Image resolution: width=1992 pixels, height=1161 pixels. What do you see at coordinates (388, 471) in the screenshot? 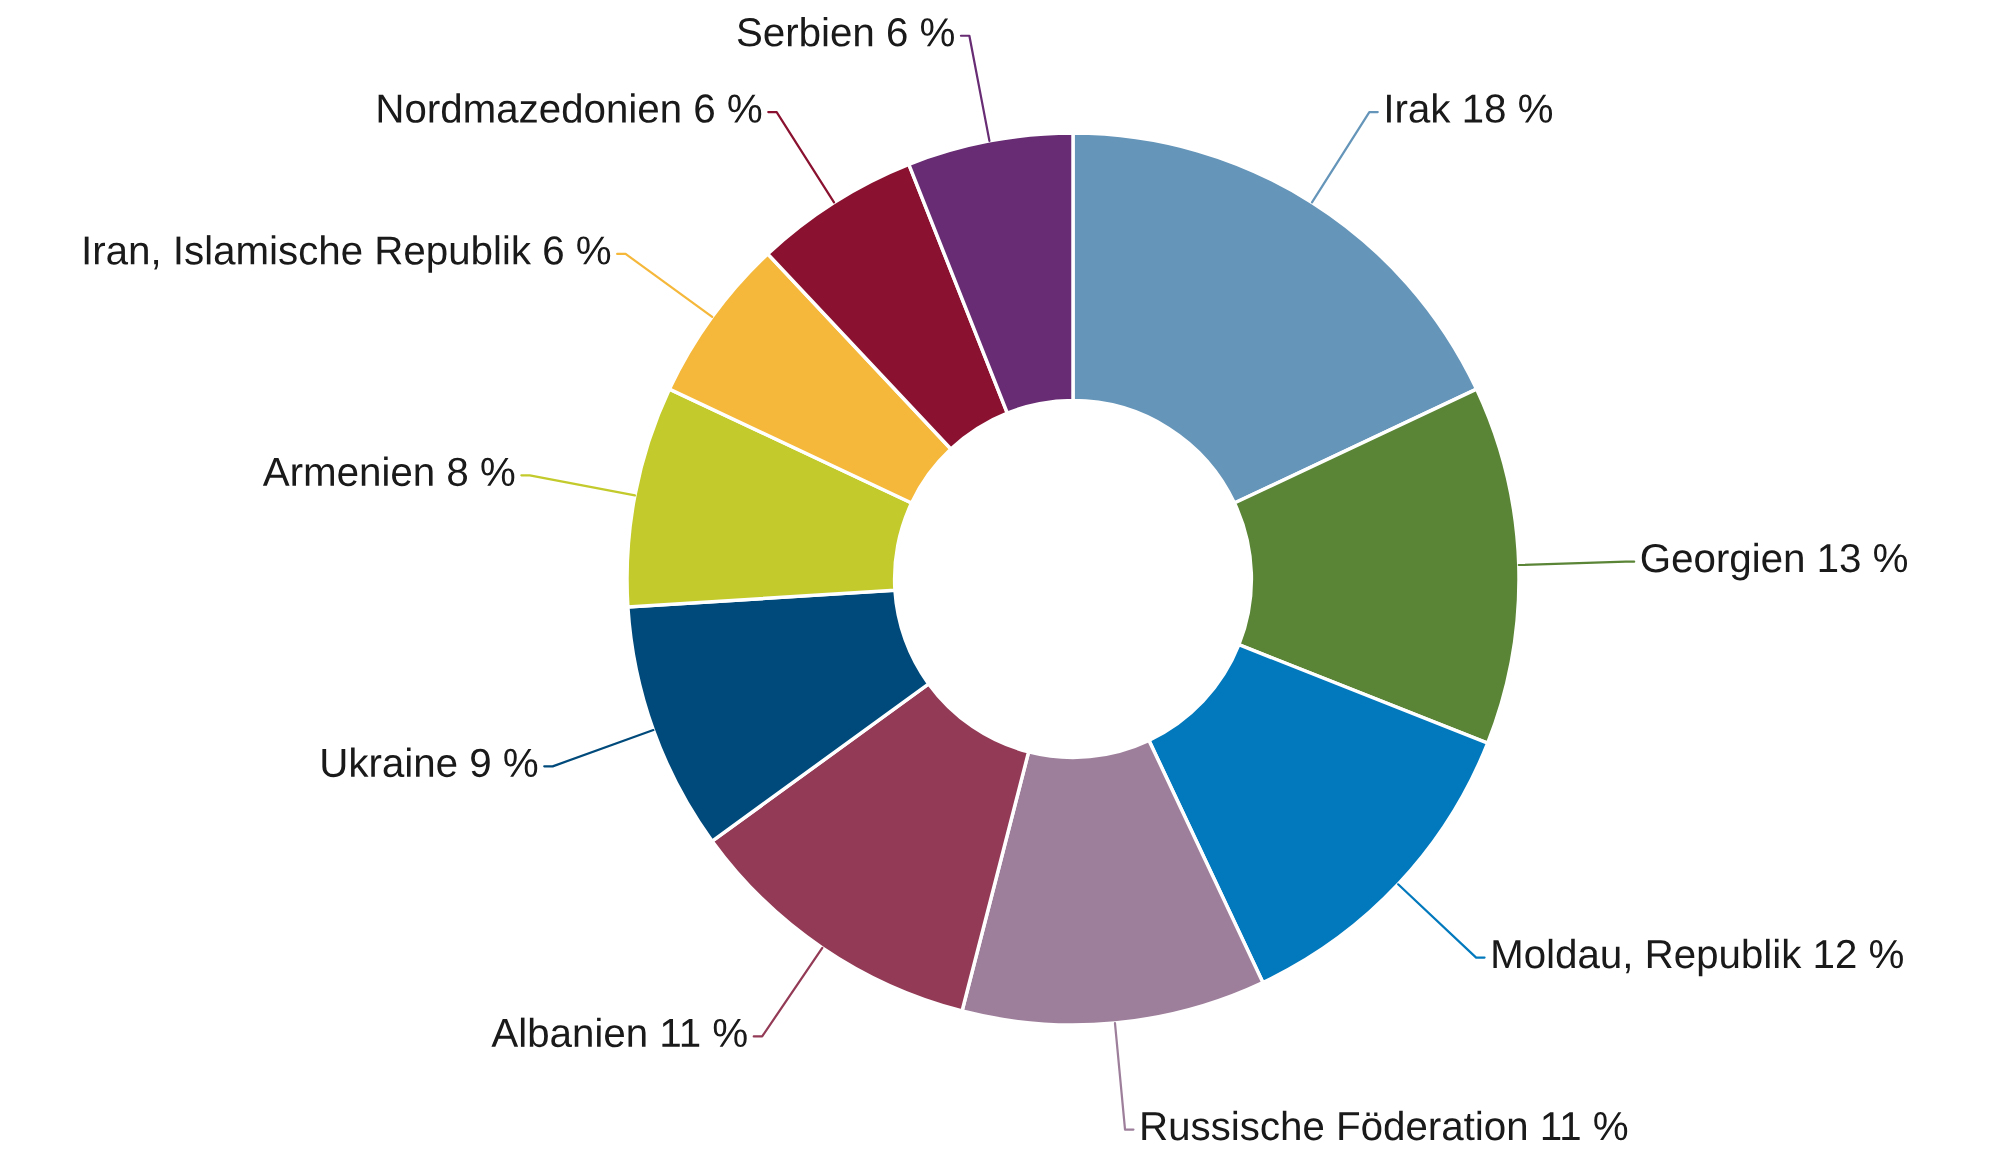
I see `slice-label: Armenien 8 %` at bounding box center [388, 471].